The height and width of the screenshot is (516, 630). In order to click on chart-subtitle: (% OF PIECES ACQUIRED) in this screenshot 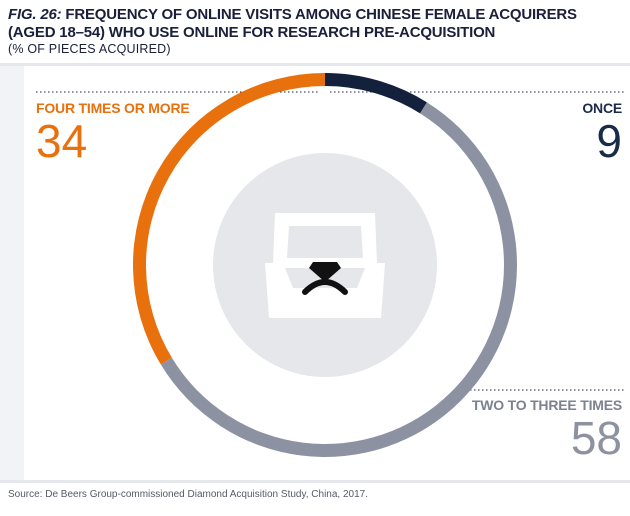, I will do `click(89, 49)`.